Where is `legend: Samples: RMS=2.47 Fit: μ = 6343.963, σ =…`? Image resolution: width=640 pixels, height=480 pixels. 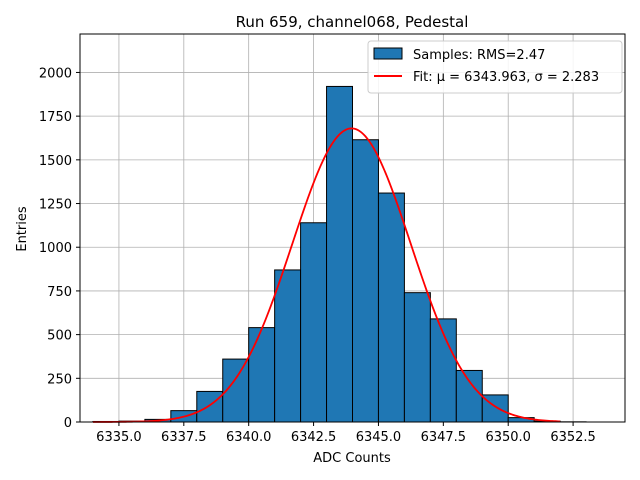
legend: Samples: RMS=2.47 Fit: μ = 6343.963, σ =… is located at coordinates (495, 67).